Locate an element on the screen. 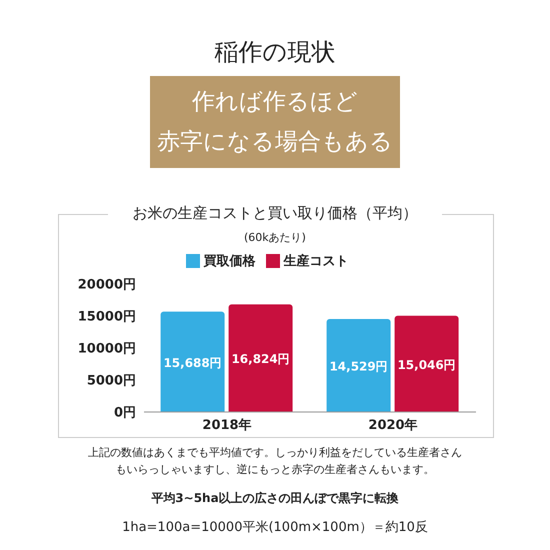  y-tick-label: 20000円 is located at coordinates (107, 285).